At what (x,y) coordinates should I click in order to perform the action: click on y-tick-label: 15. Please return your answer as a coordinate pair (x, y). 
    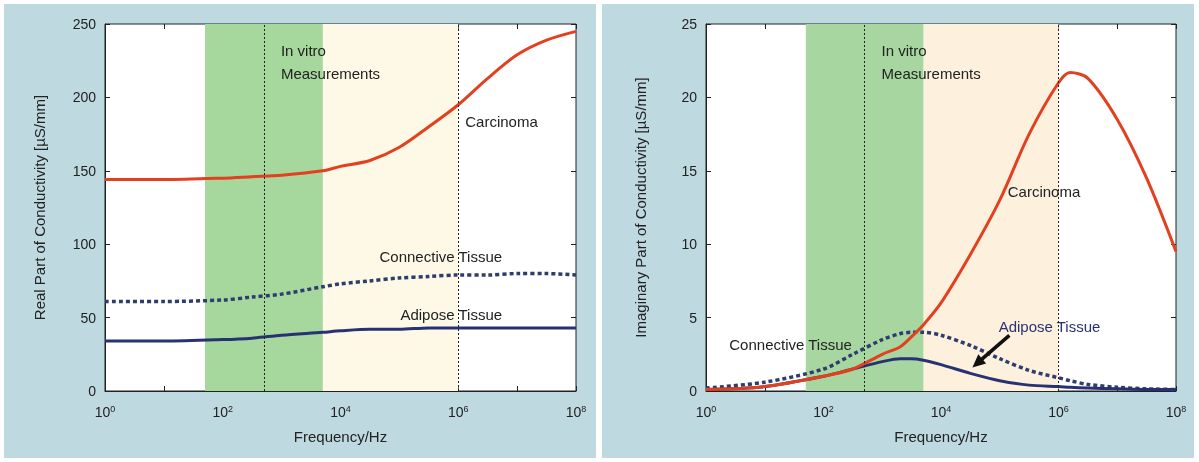
    Looking at the image, I should click on (689, 170).